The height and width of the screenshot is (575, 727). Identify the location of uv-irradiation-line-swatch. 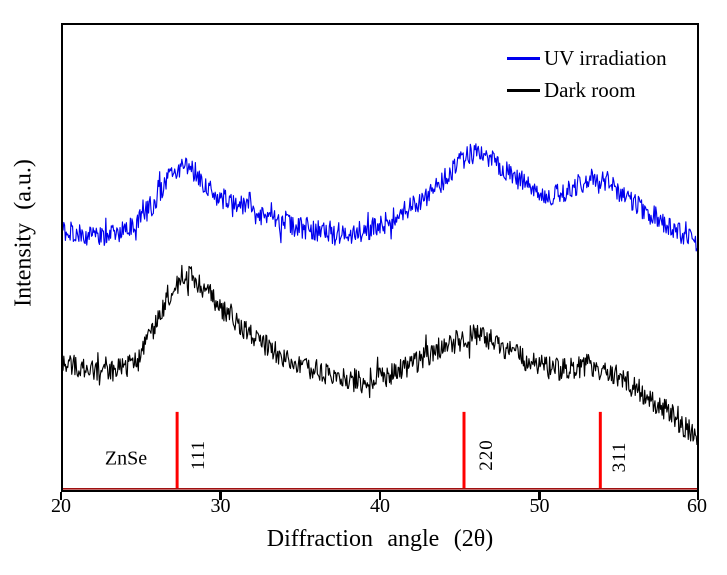
(523, 58).